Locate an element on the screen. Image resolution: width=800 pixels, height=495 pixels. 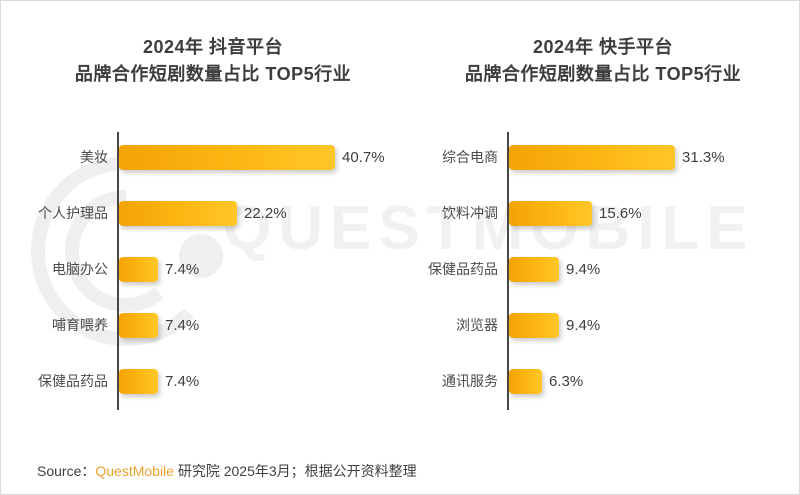
questmobile-logo-watermark-icon is located at coordinates (127, 251).